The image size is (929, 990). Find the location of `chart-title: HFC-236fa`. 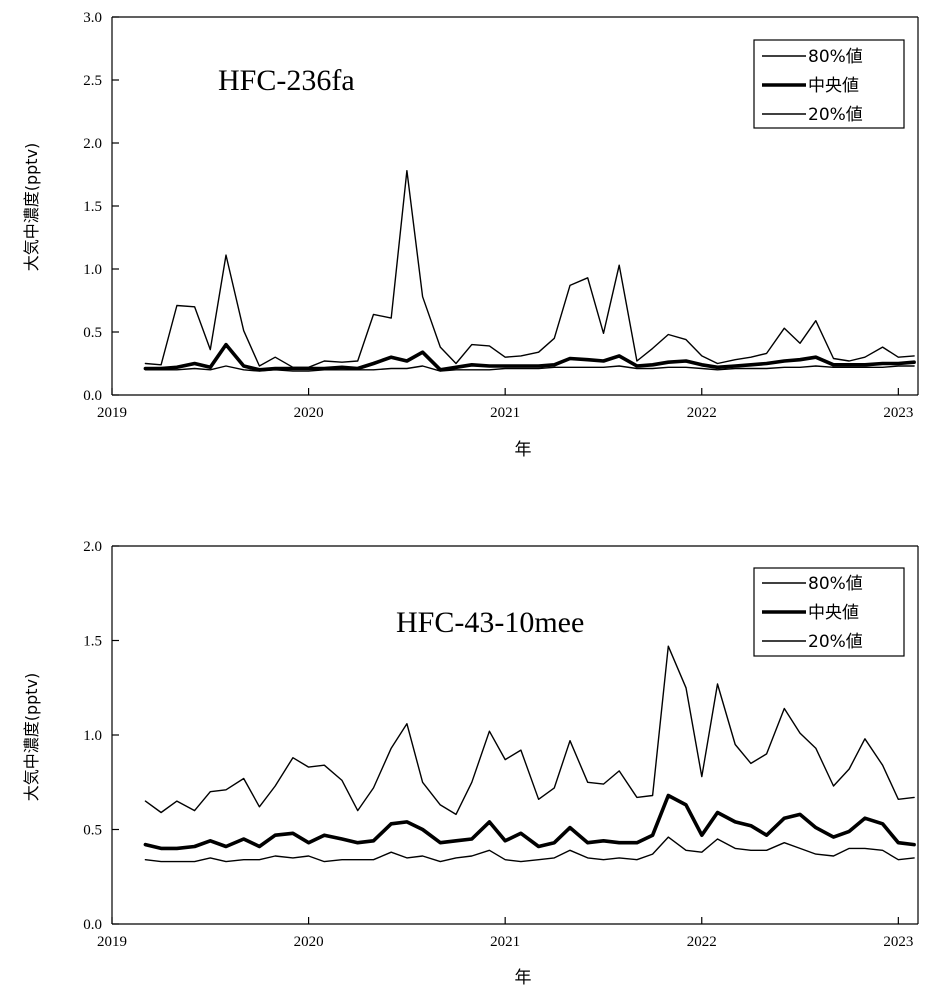

chart-title: HFC-236fa is located at coordinates (286, 80).